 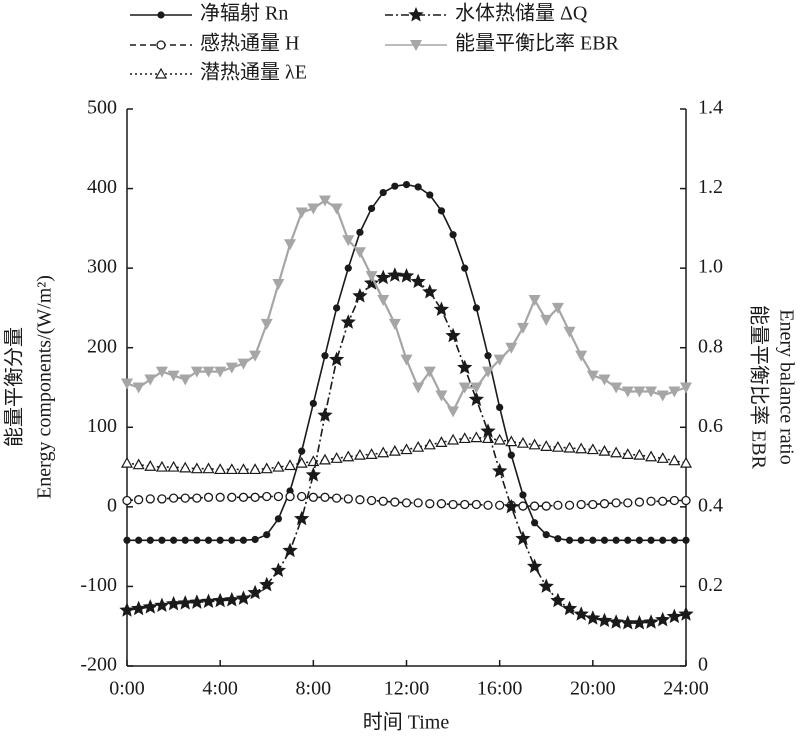 What do you see at coordinates (209, 13) in the screenshot?
I see `legend-item: 净辐射 Rn` at bounding box center [209, 13].